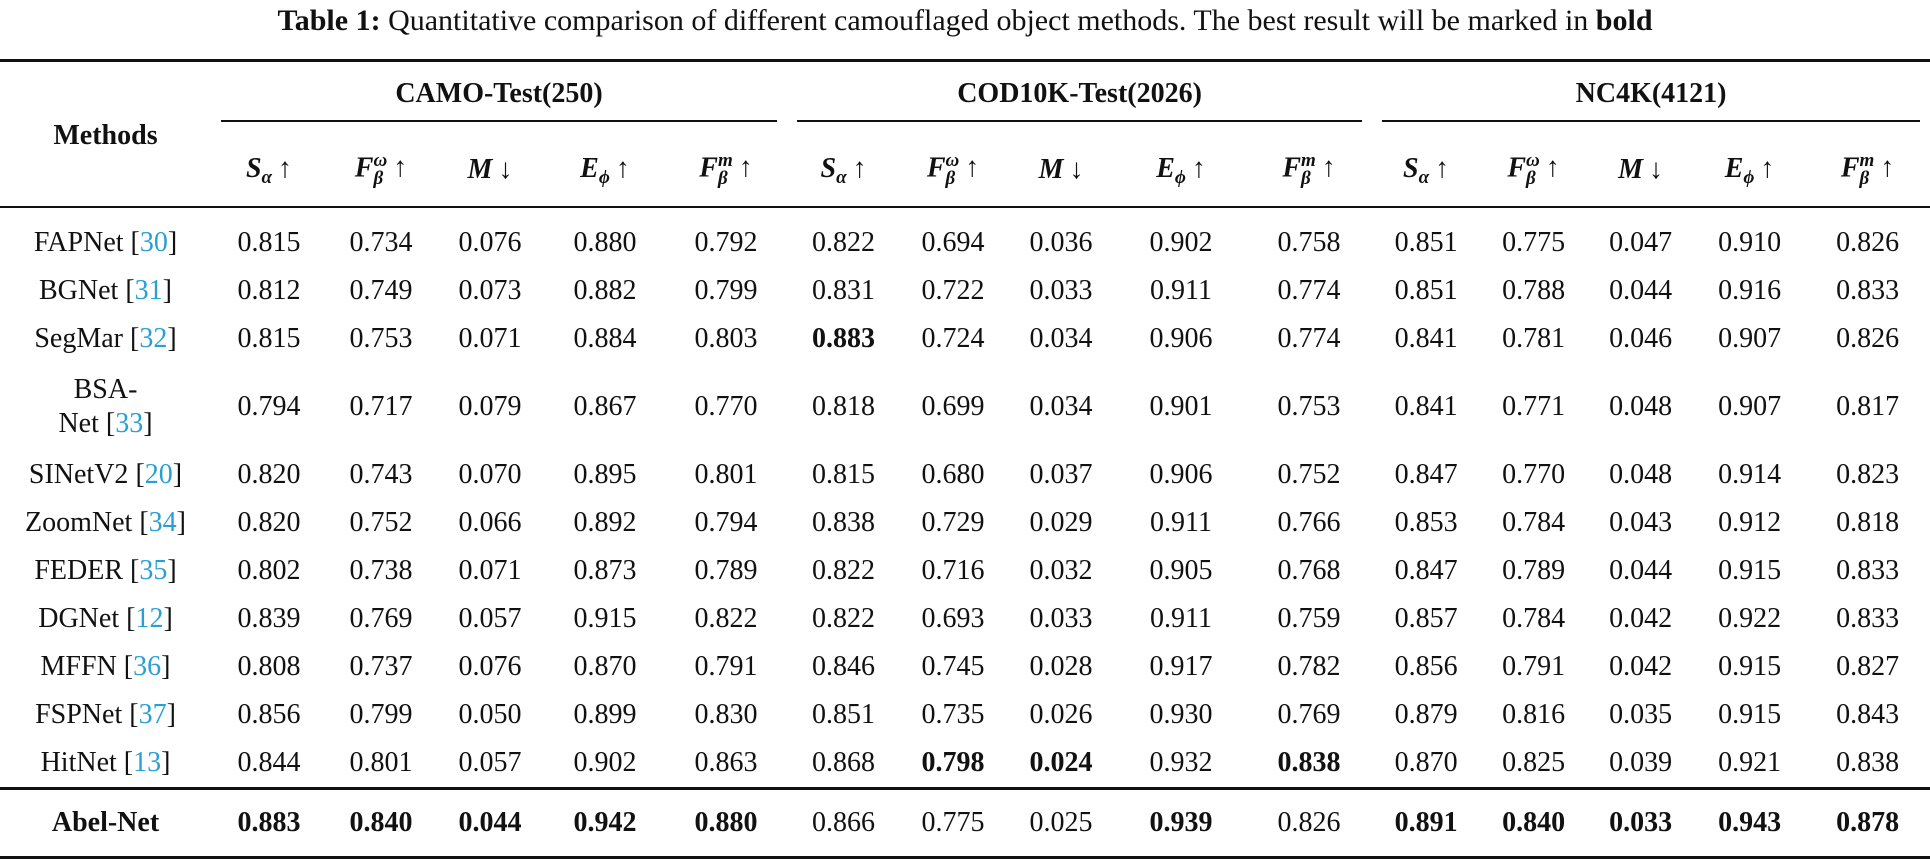  I want to click on citation-link: 35, so click(153, 570).